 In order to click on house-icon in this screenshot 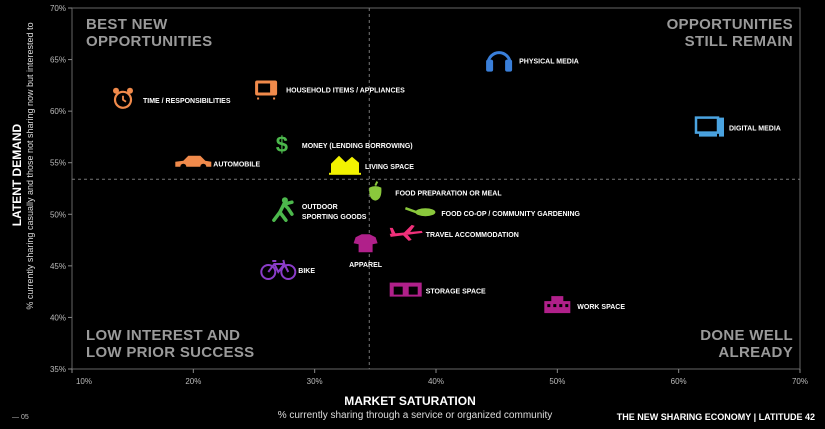, I will do `click(345, 165)`.